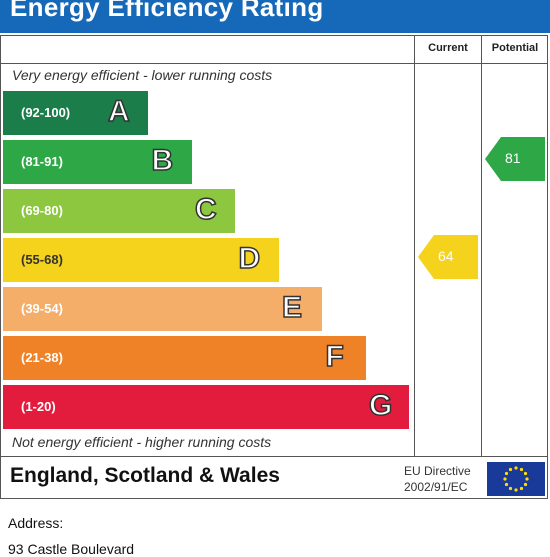 The height and width of the screenshot is (557, 550). What do you see at coordinates (167, 11) in the screenshot?
I see `chart-title: Energy Efficiency Rating` at bounding box center [167, 11].